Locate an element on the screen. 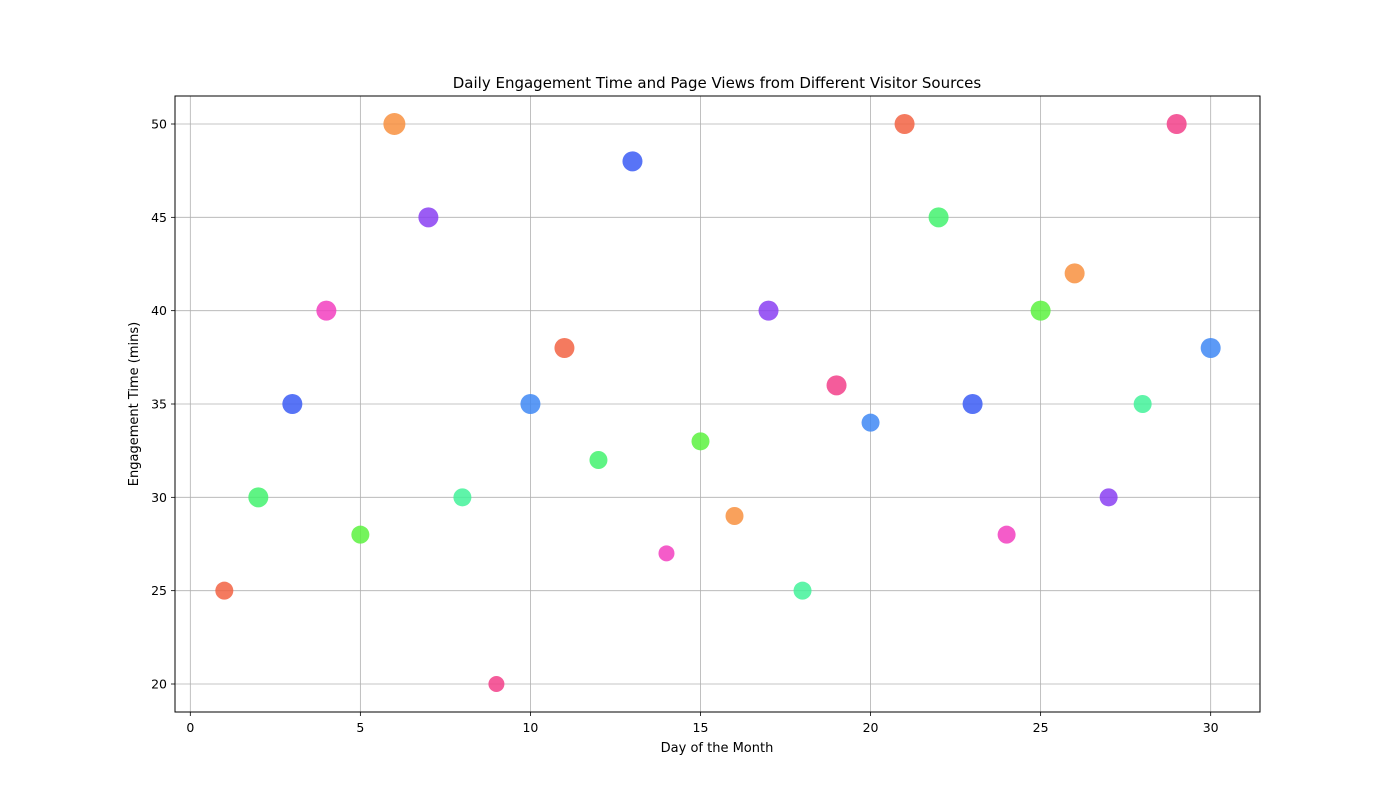  y-tick-label: 50 is located at coordinates (159, 124).